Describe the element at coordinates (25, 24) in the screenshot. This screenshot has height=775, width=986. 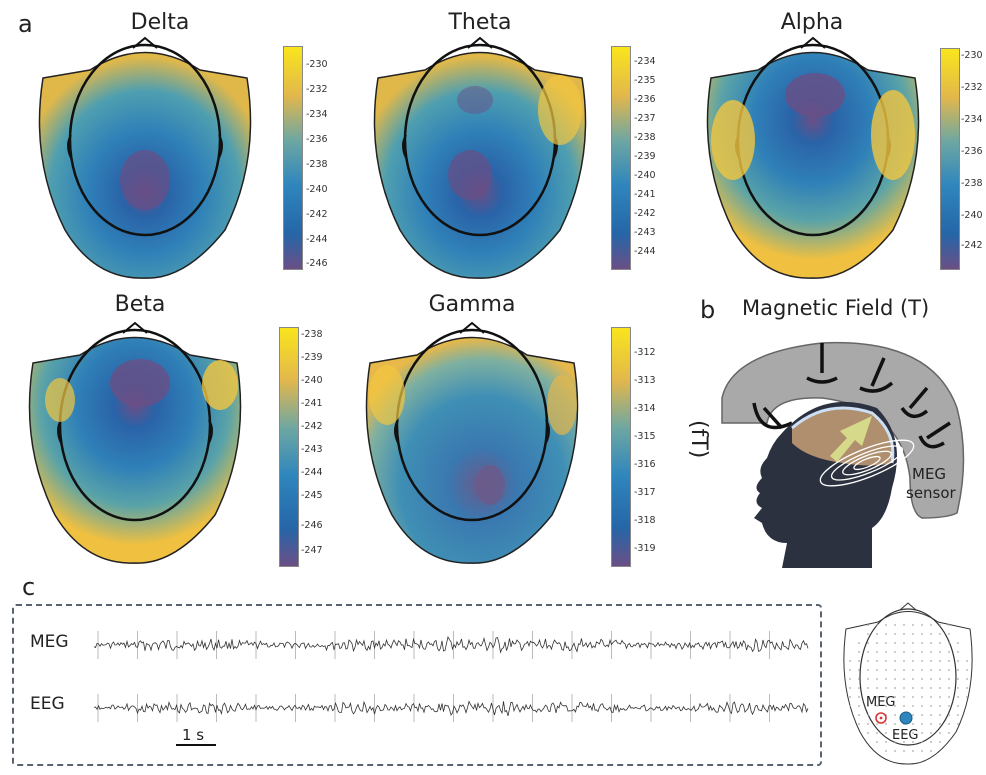
I see `panel-label-a: a` at that location.